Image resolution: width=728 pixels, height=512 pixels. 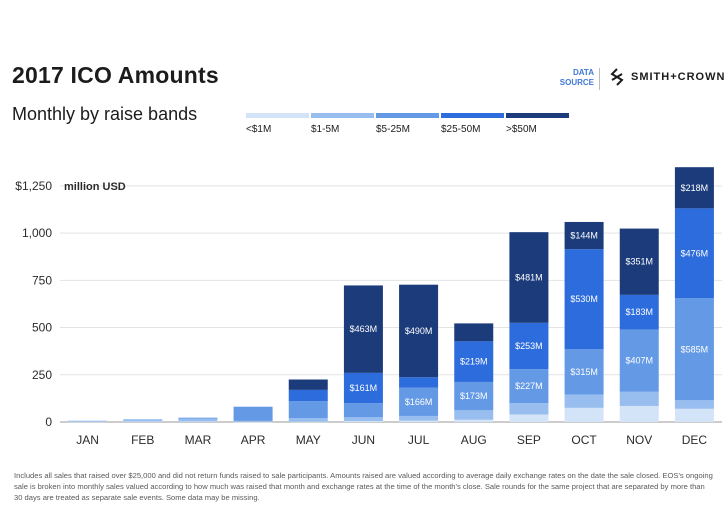 I want to click on data-label: $407M, so click(x=639, y=361).